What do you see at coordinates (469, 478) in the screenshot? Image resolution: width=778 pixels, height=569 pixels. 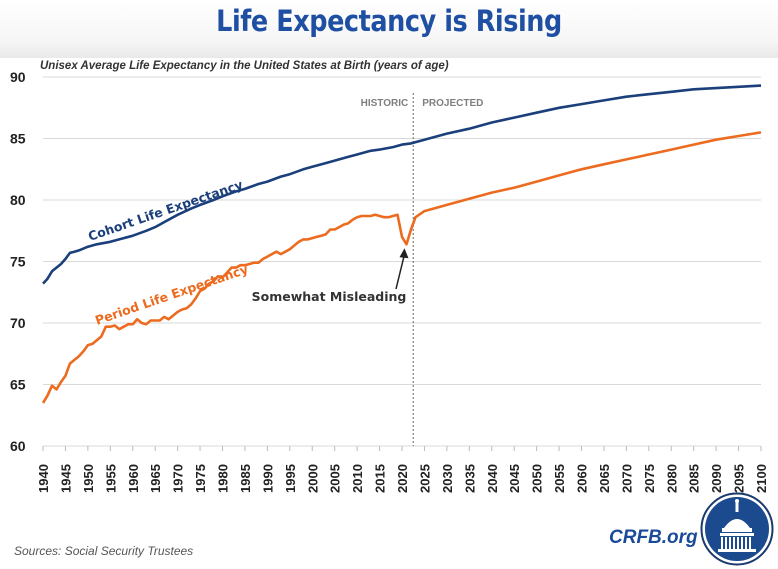 I see `x-tick-label: 2035` at bounding box center [469, 478].